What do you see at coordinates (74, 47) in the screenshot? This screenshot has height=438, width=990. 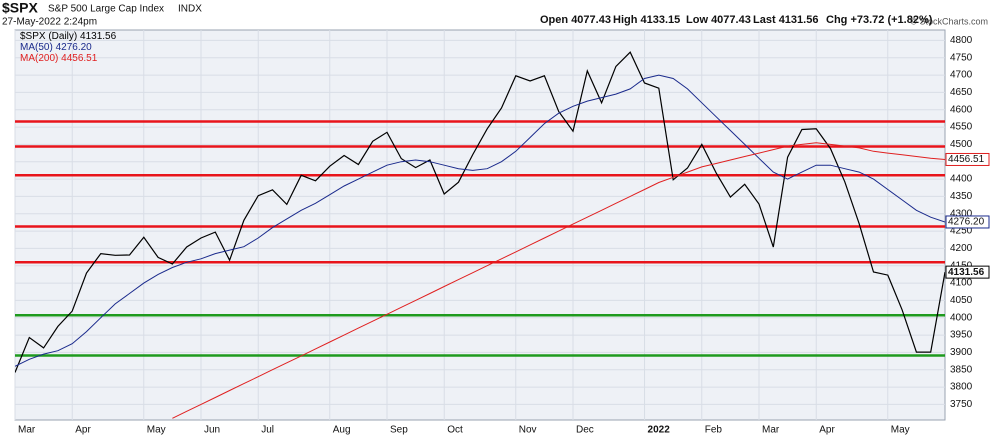 I see `legend-value: 4276.20` at bounding box center [74, 47].